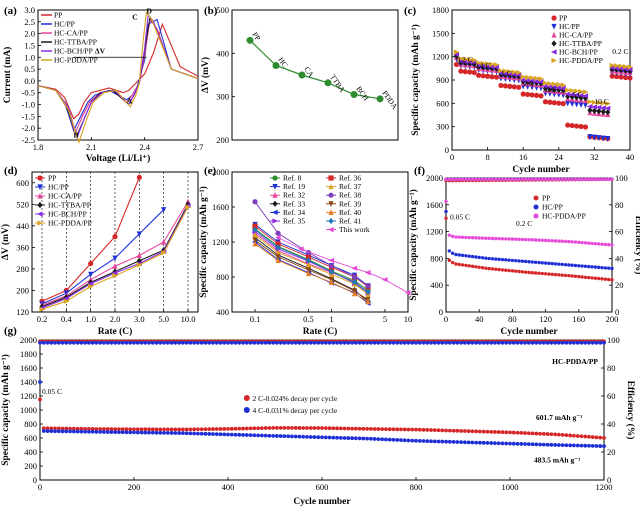  I want to click on peak-annotation: C, so click(134, 16).